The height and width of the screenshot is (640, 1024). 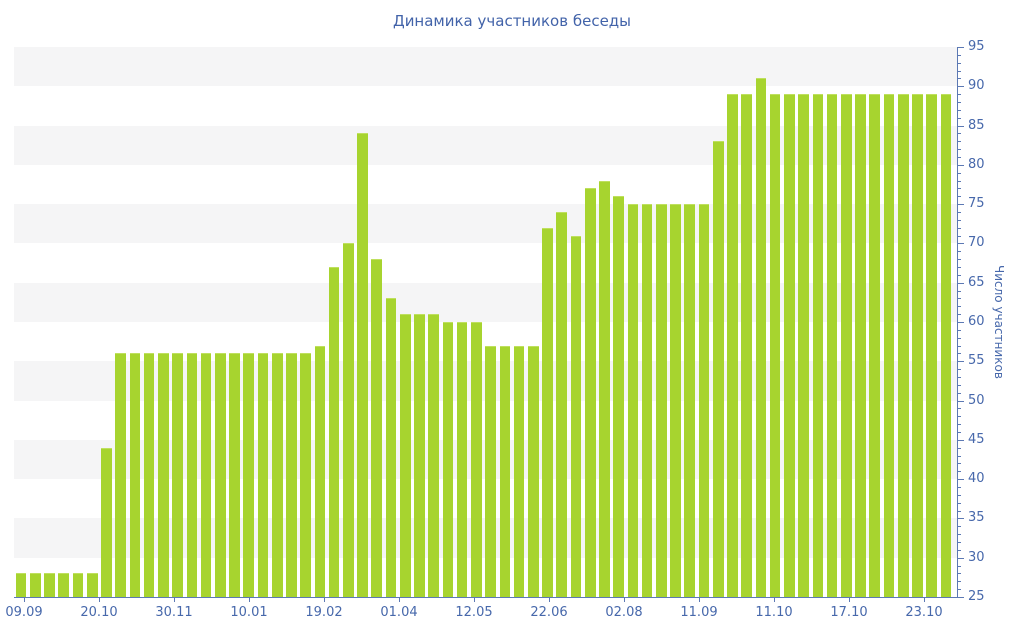 I want to click on x-tick-label: 01.04, so click(x=399, y=612).